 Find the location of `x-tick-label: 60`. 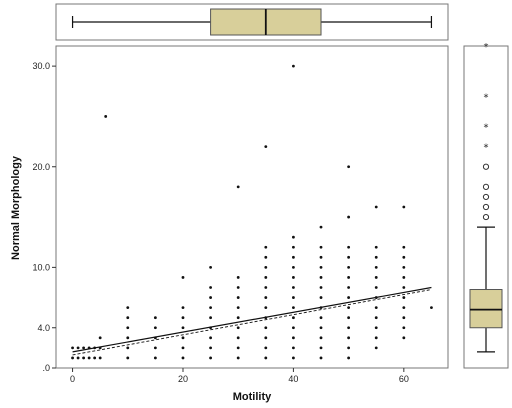

x-tick-label: 60 is located at coordinates (404, 379).